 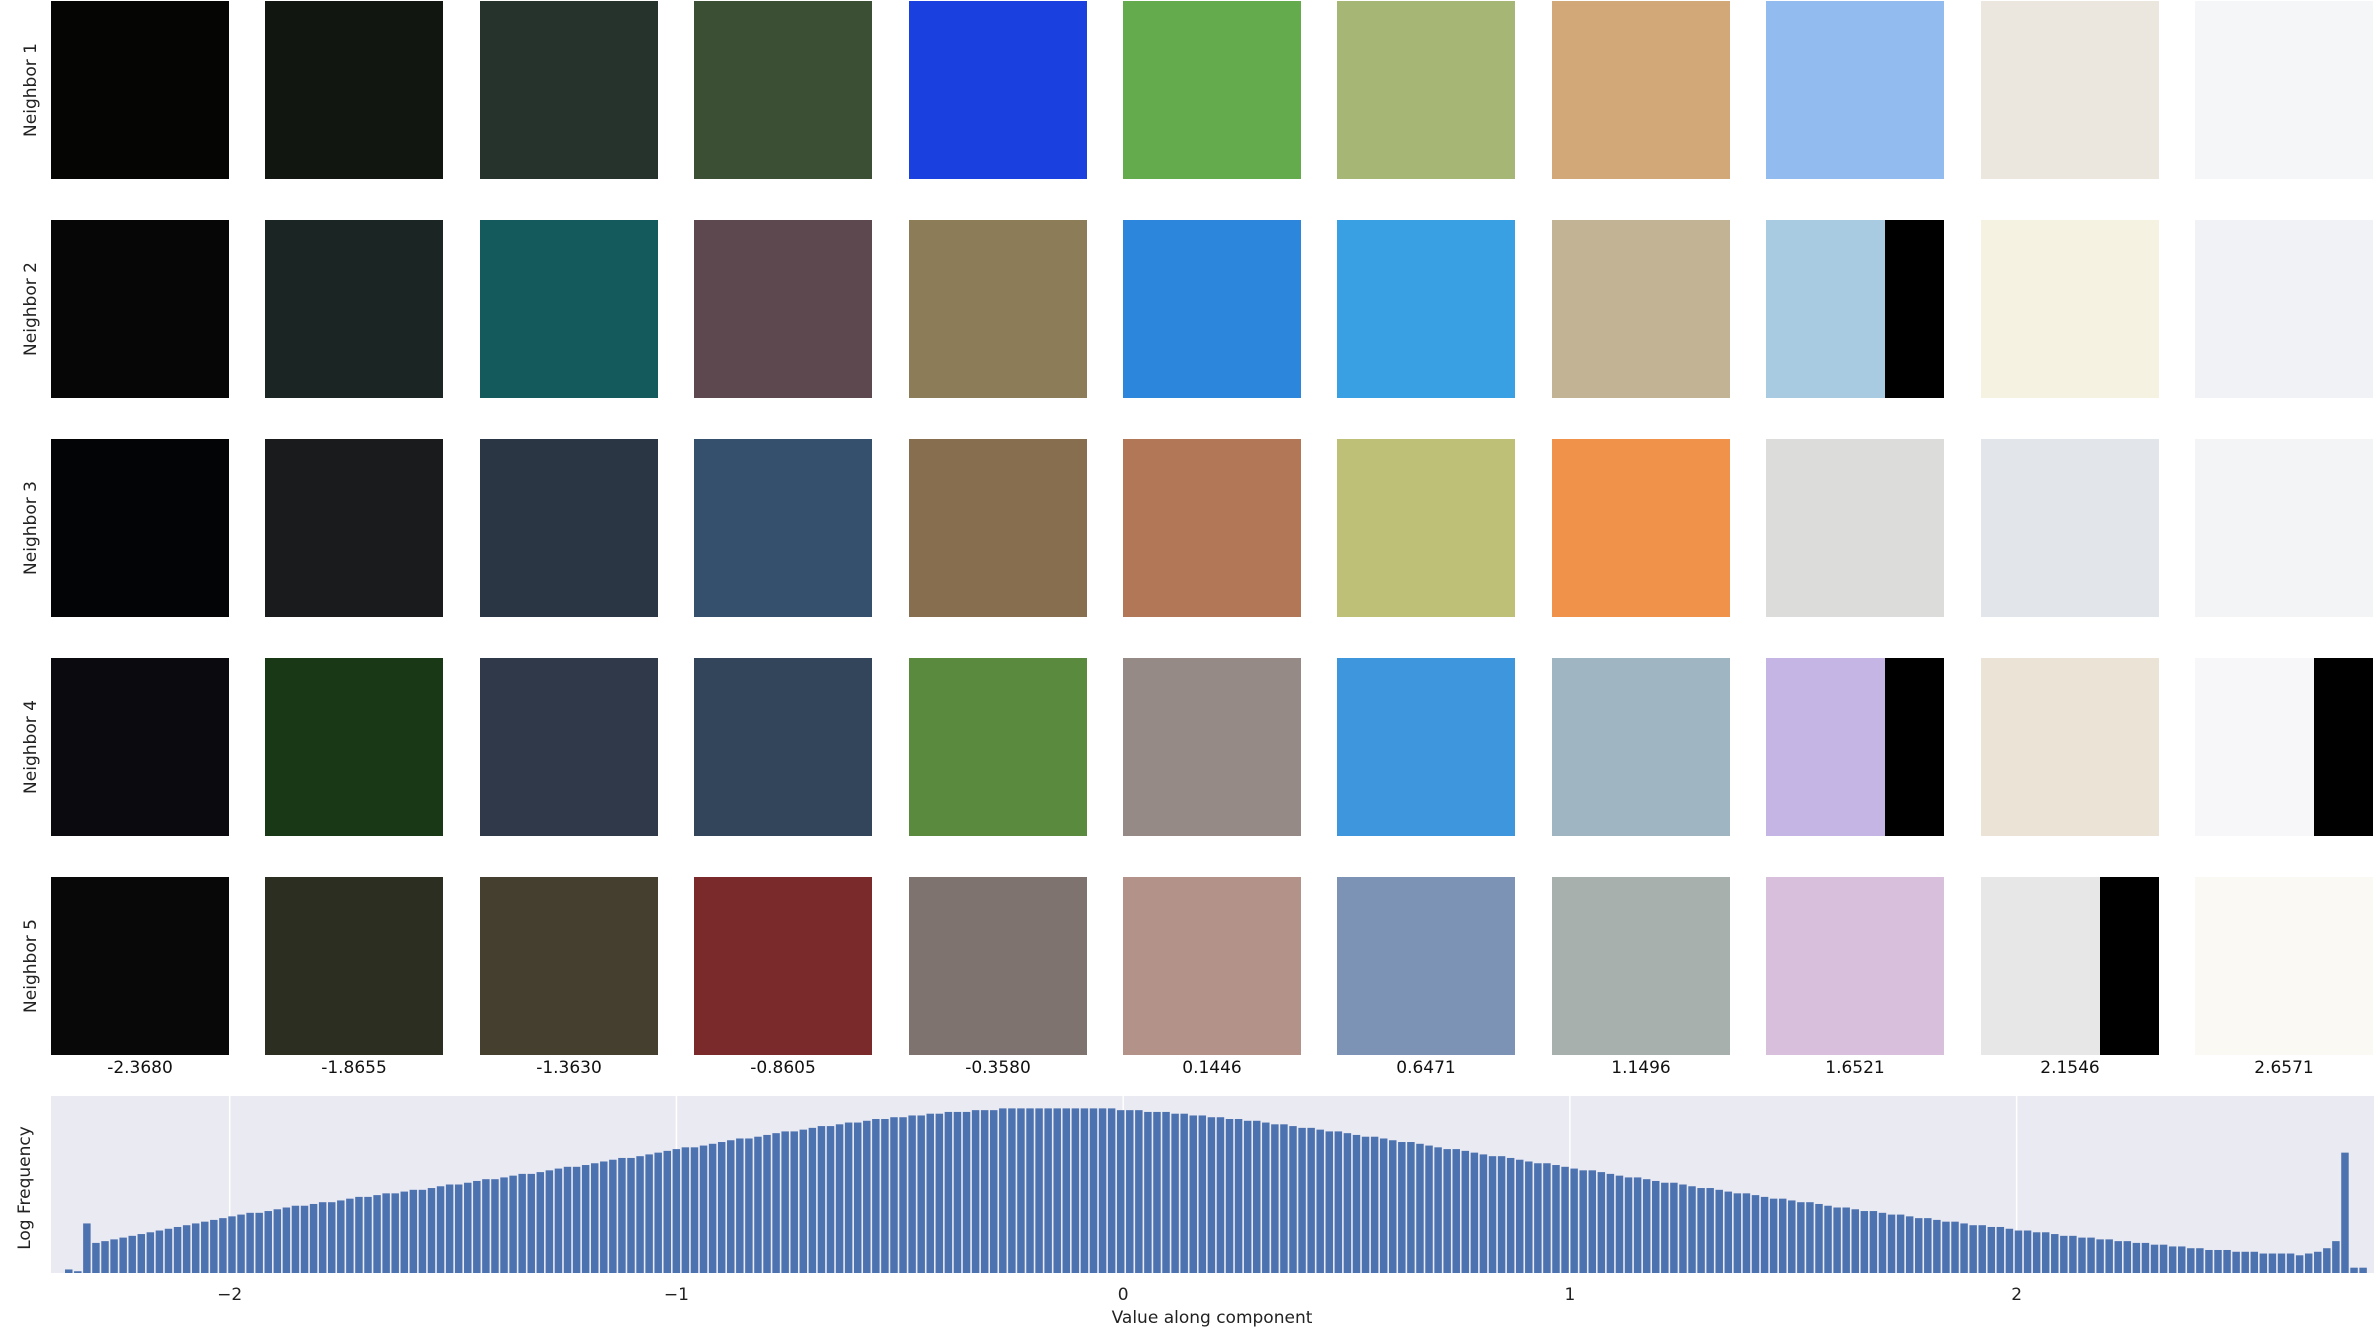 What do you see at coordinates (2016, 1295) in the screenshot?
I see `x-tick-label: 2` at bounding box center [2016, 1295].